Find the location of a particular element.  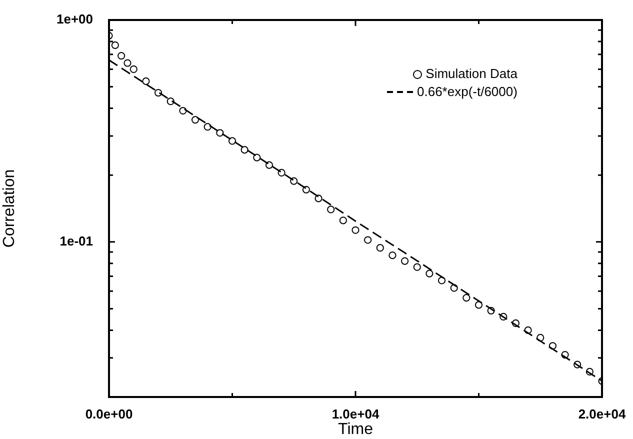

x-tick-label: 0.0e+00 is located at coordinates (109, 414).